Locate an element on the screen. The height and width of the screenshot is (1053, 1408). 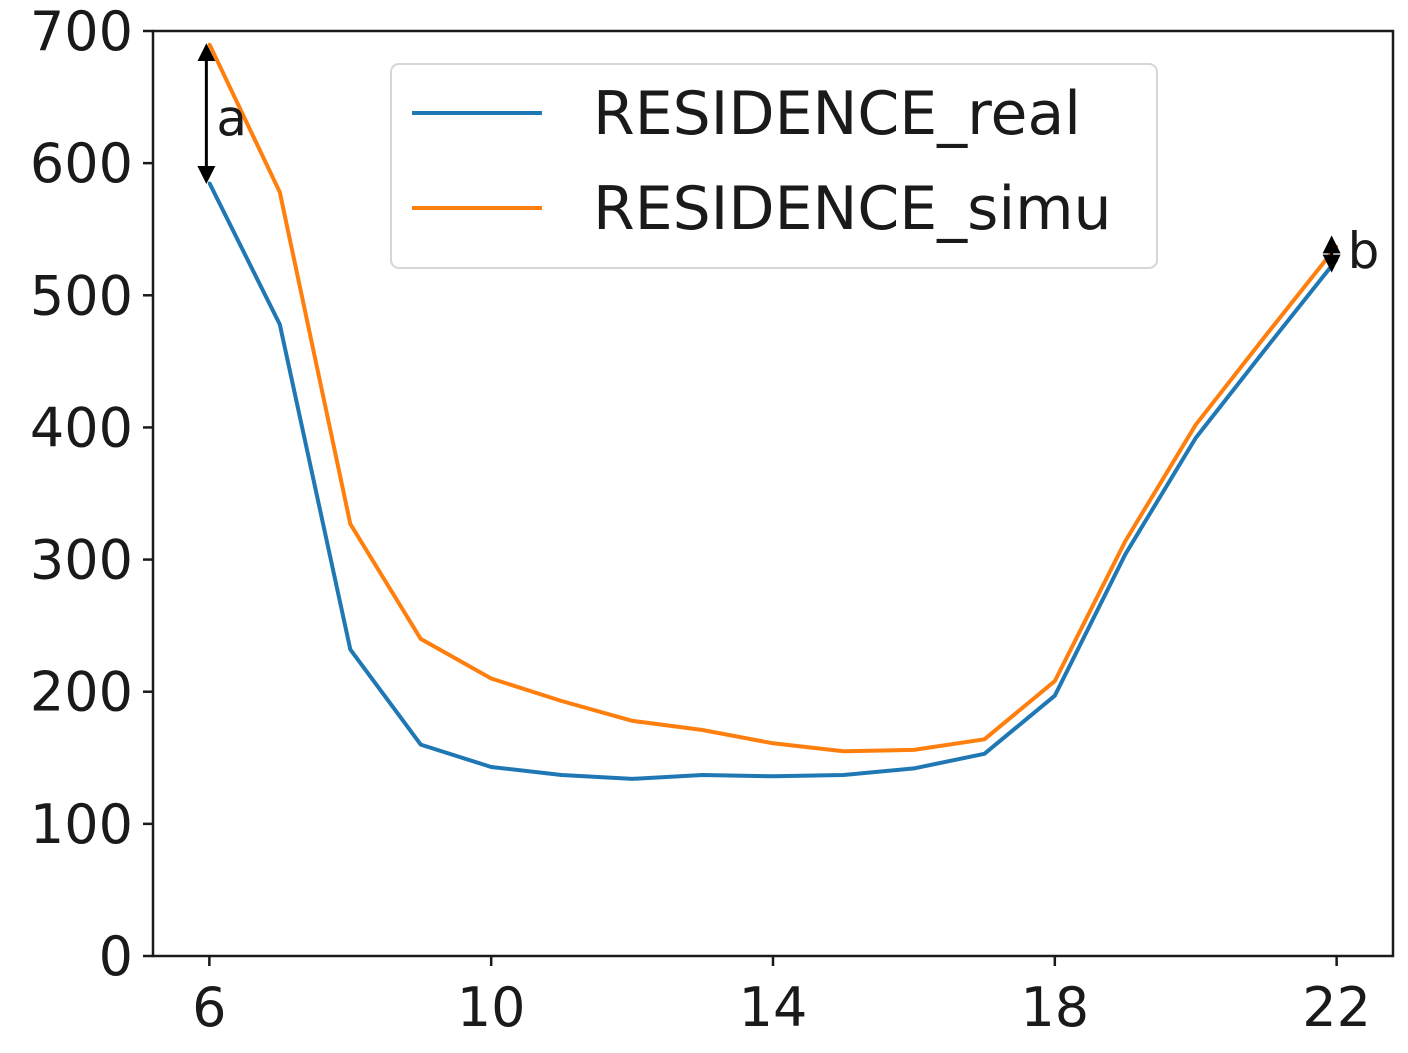
x-tick-label: 6 is located at coordinates (209, 1007).